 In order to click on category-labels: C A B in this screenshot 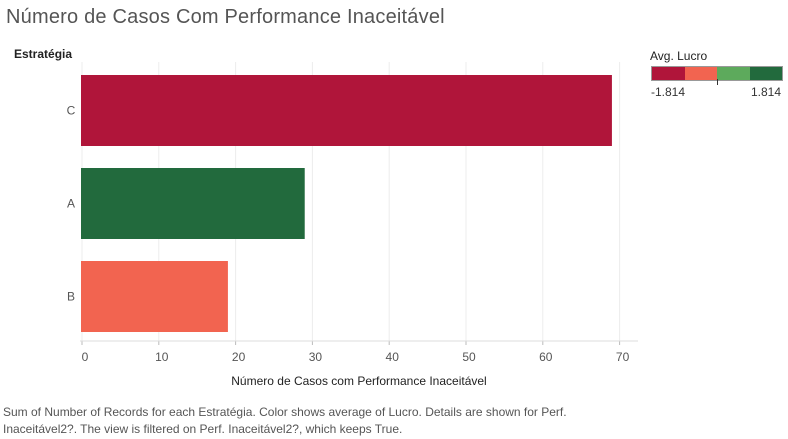, I will do `click(71, 204)`.